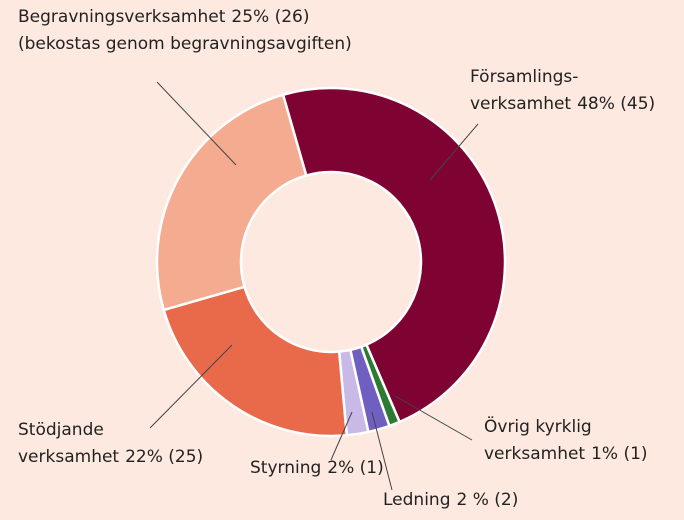  I want to click on segment-label: Ledning 2 % (2), so click(450, 500).